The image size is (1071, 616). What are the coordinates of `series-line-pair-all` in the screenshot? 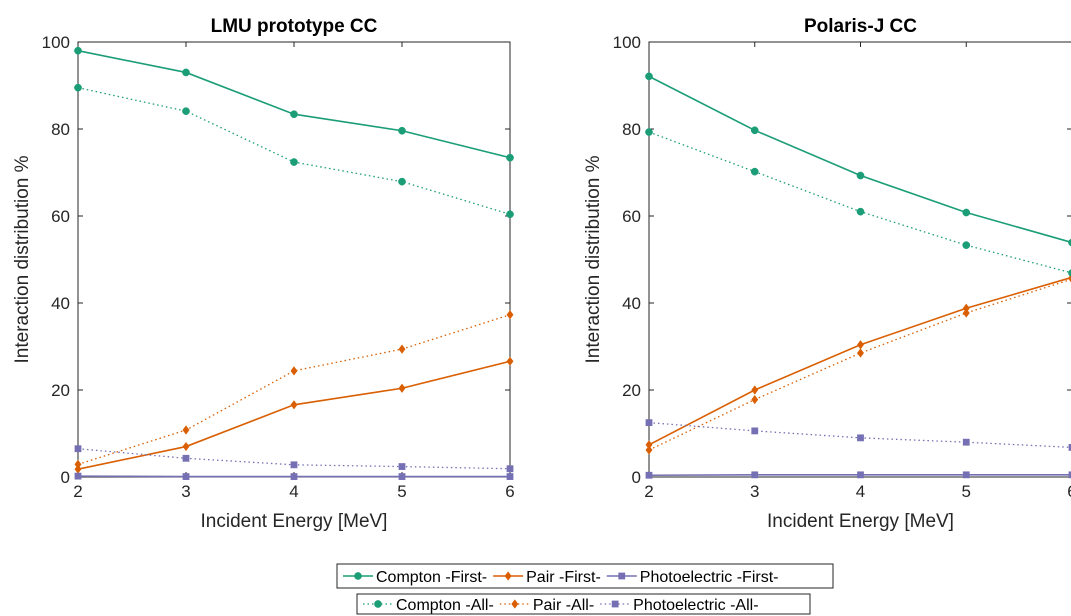 It's located at (294, 390).